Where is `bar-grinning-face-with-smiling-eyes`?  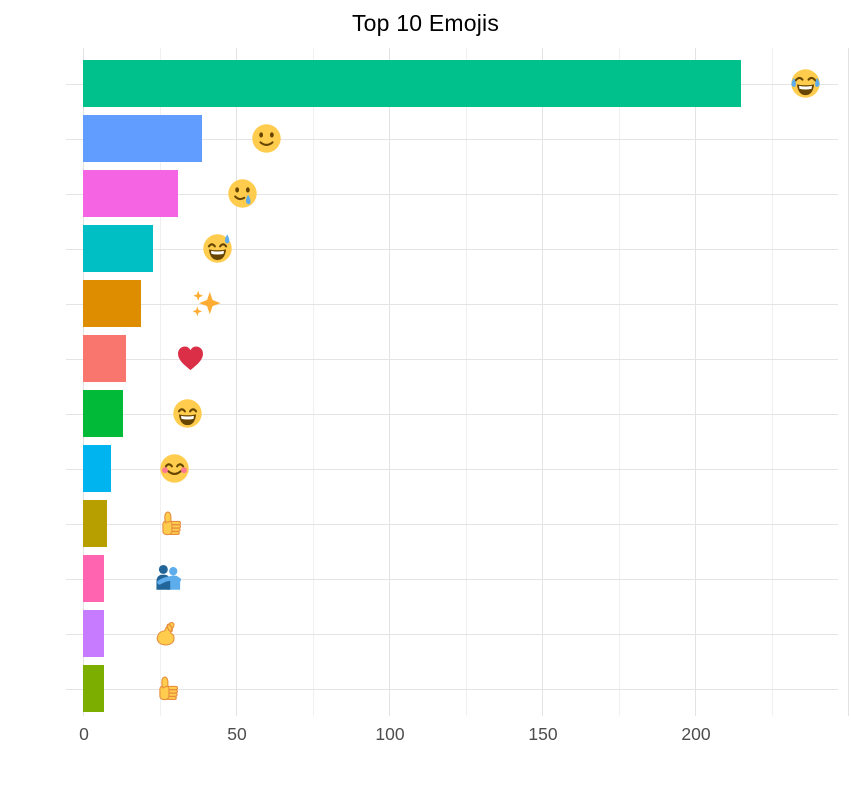 bar-grinning-face-with-smiling-eyes is located at coordinates (103, 413).